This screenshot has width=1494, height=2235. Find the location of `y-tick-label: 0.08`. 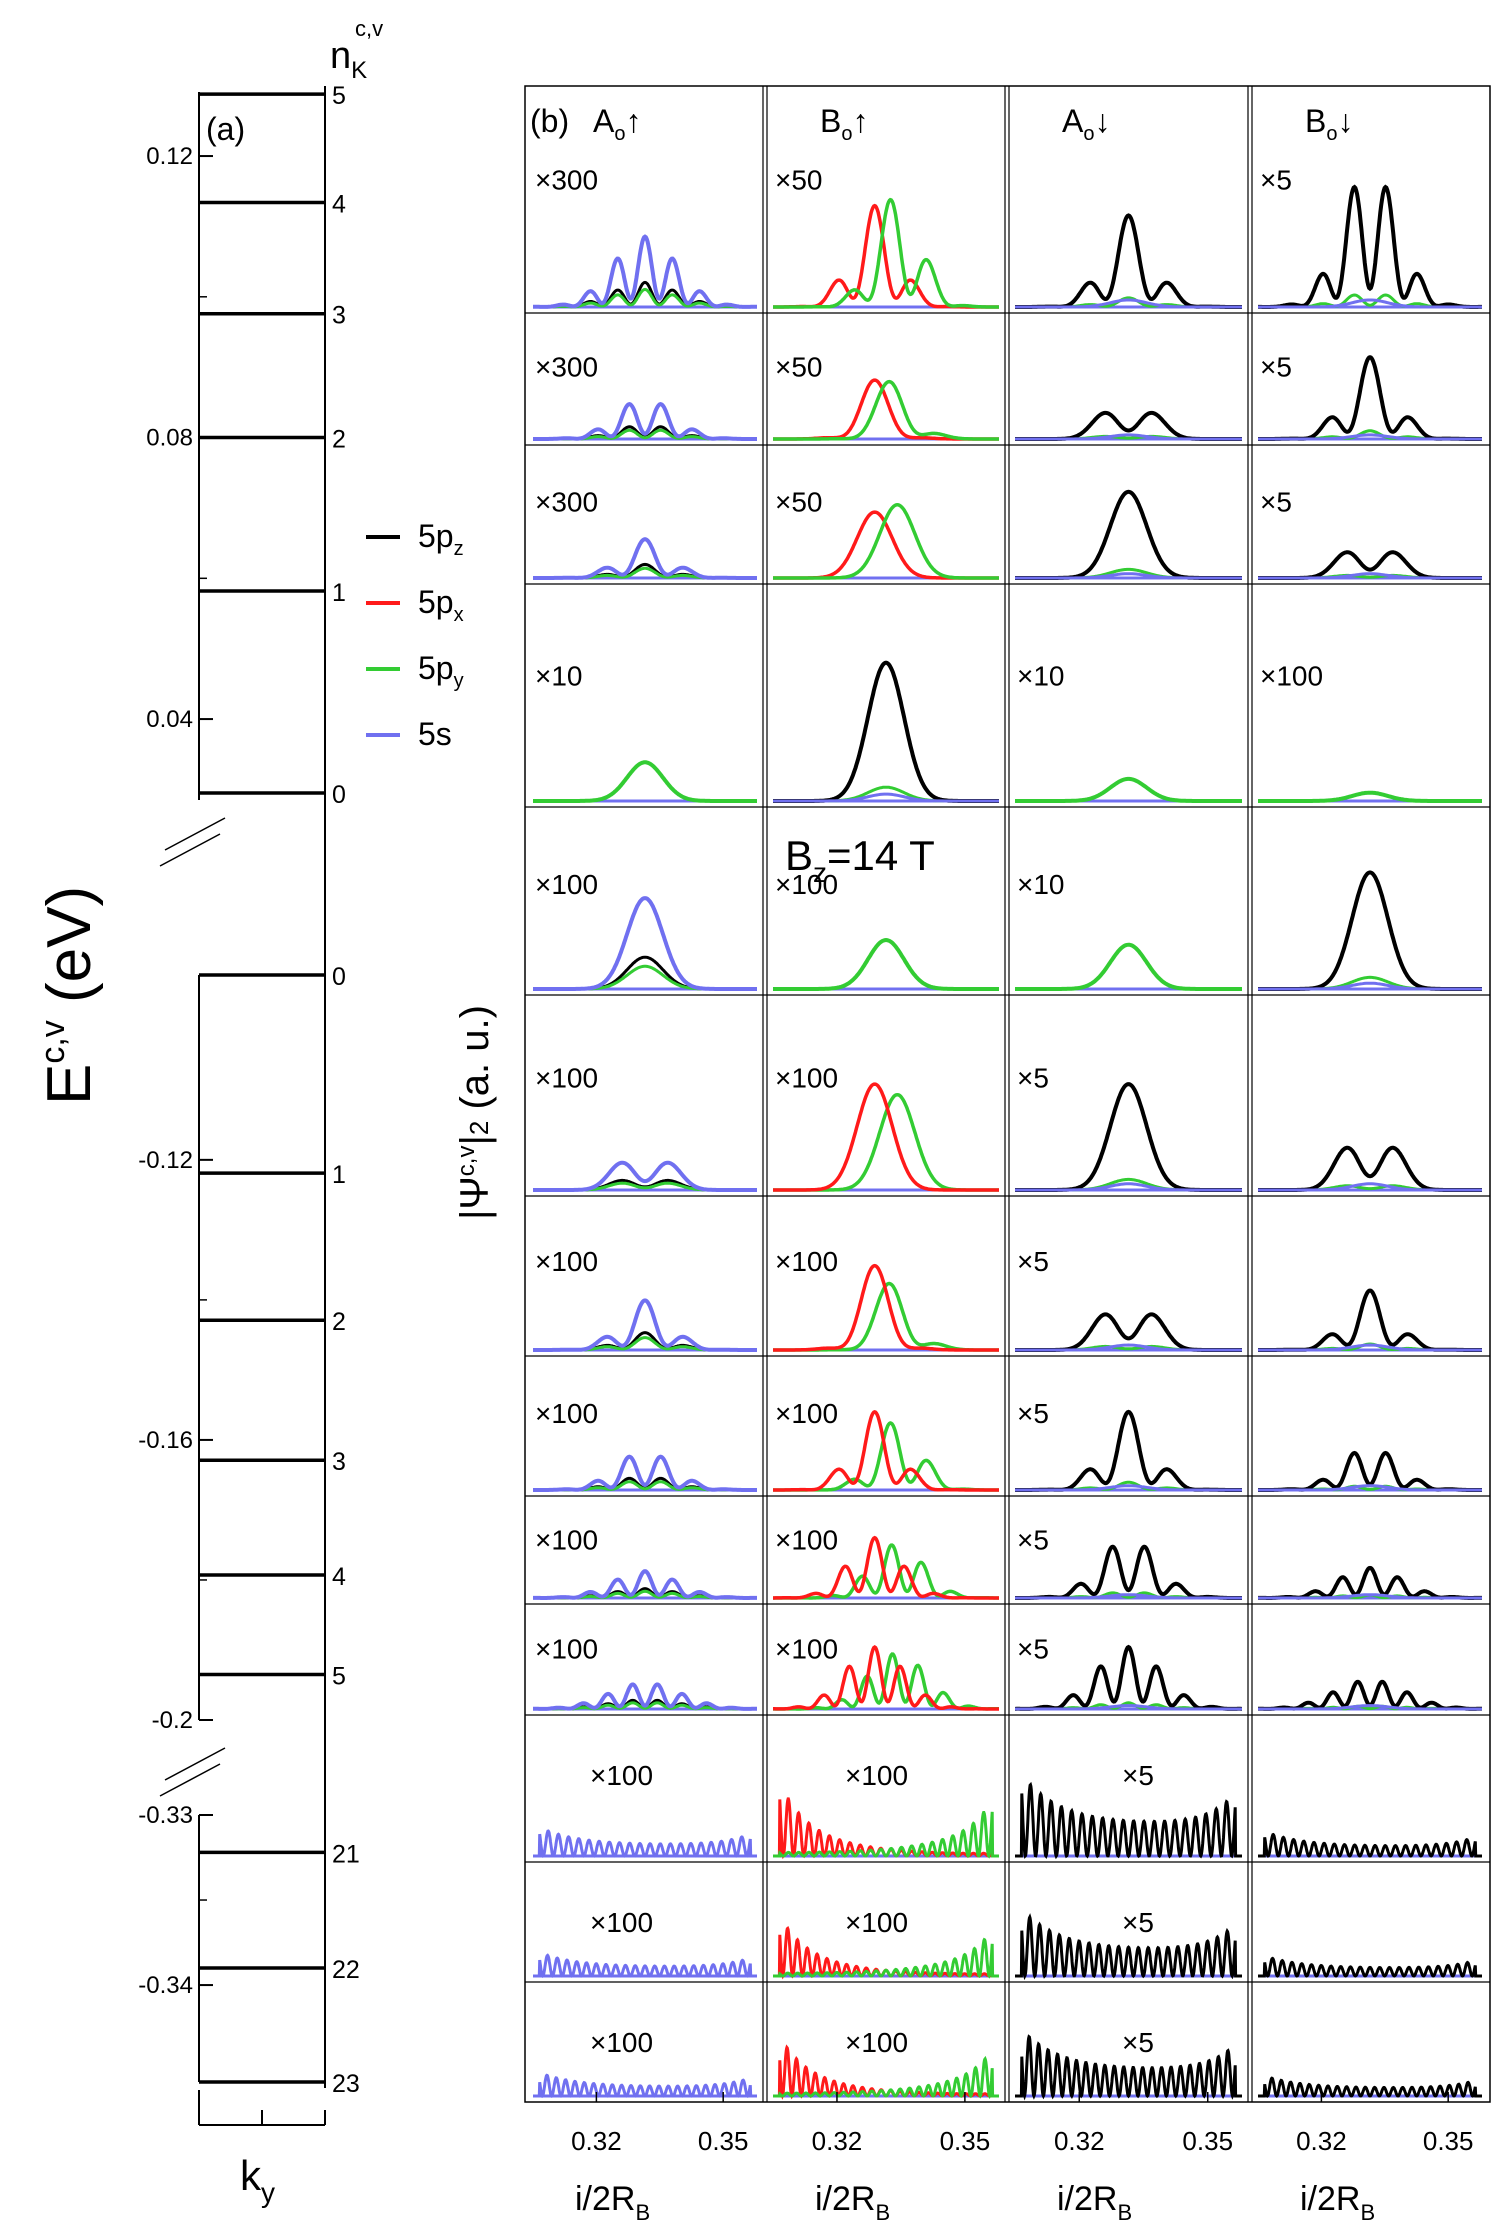

y-tick-label: 0.08 is located at coordinates (169, 438).